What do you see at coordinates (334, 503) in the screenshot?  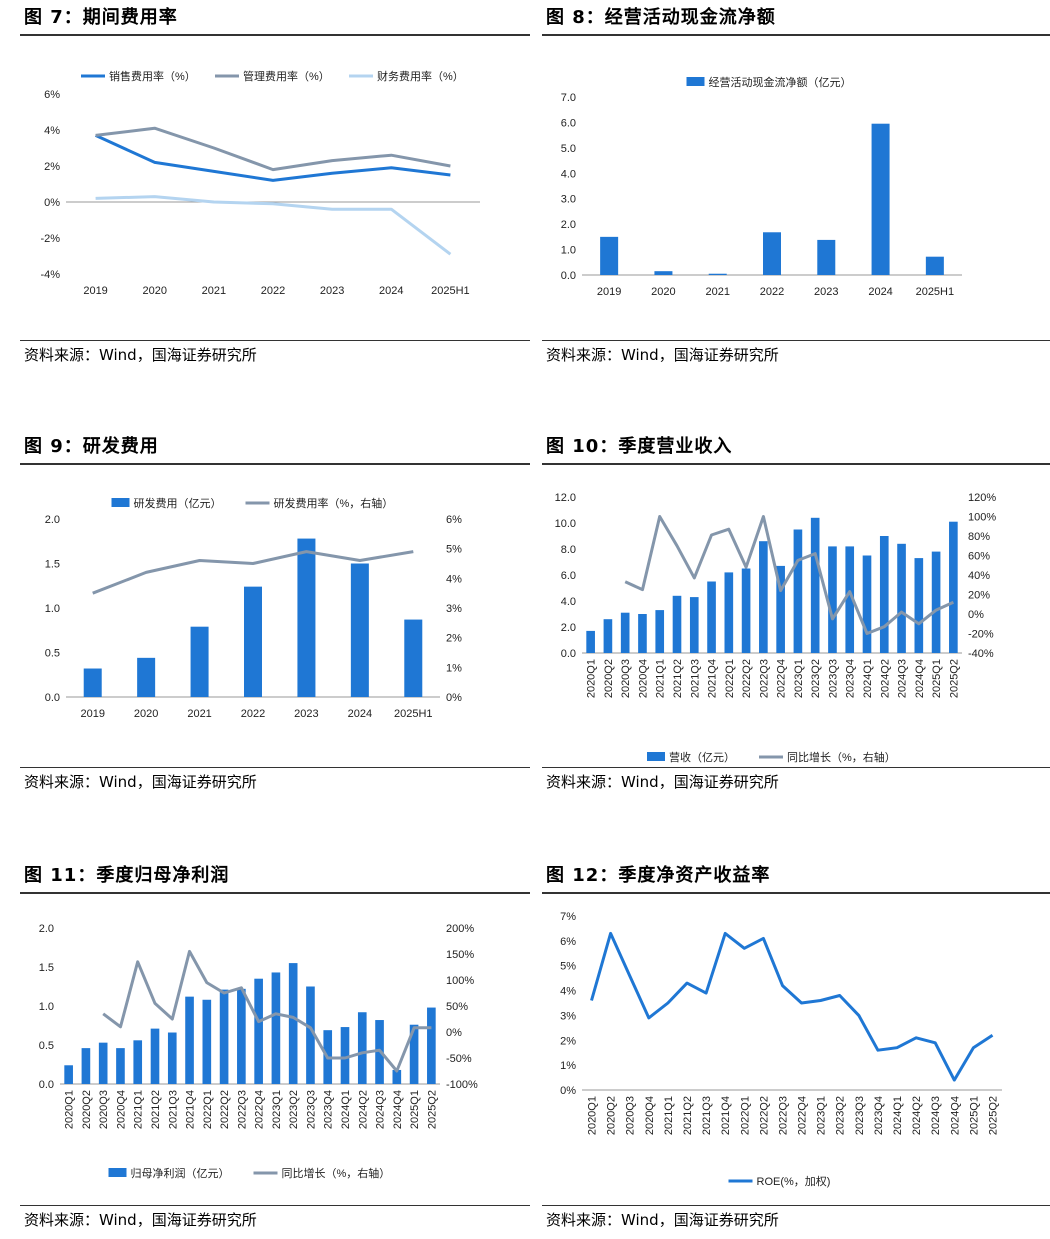 I see `legend-label: 研发费用率（%，右轴）` at bounding box center [334, 503].